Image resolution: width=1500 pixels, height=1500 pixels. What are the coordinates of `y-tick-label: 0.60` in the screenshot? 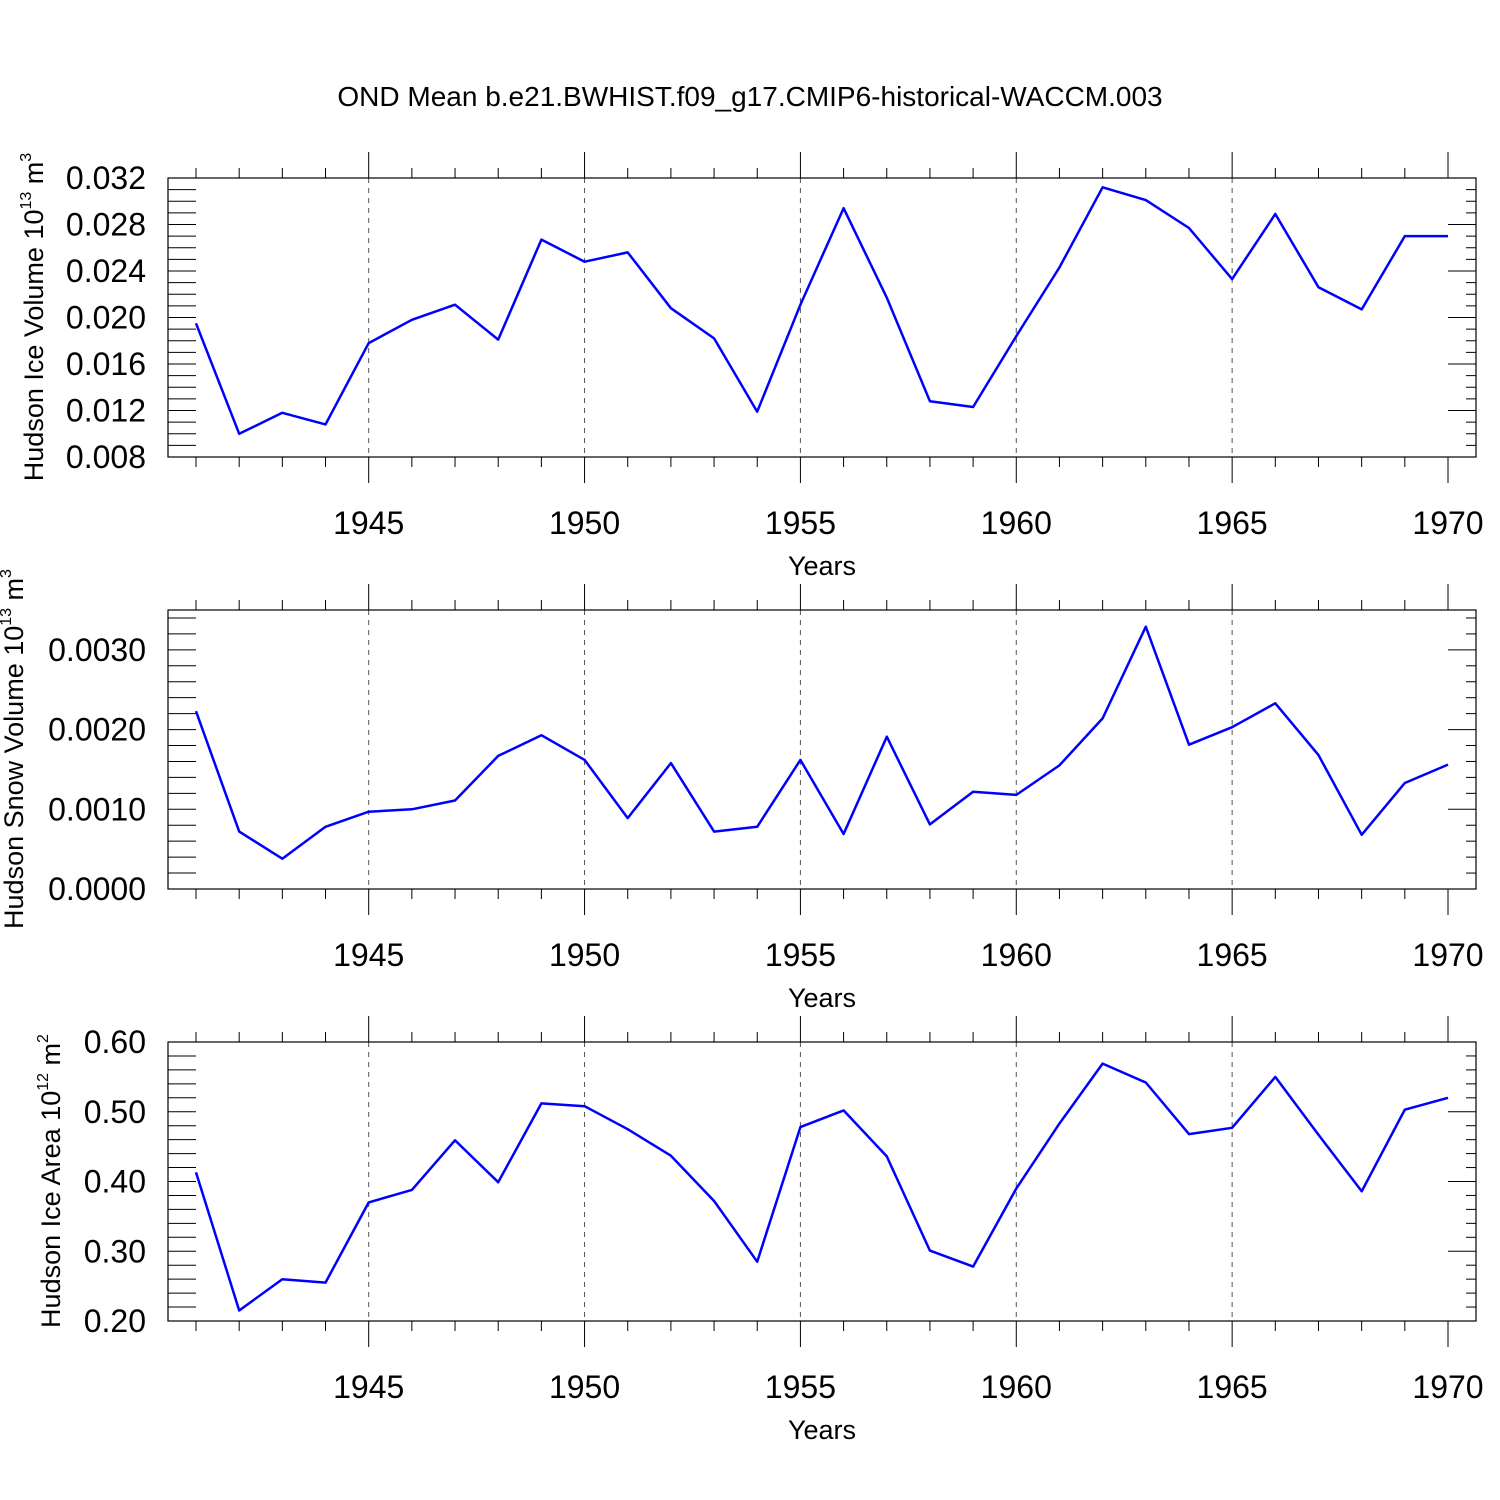 It's located at (115, 1042).